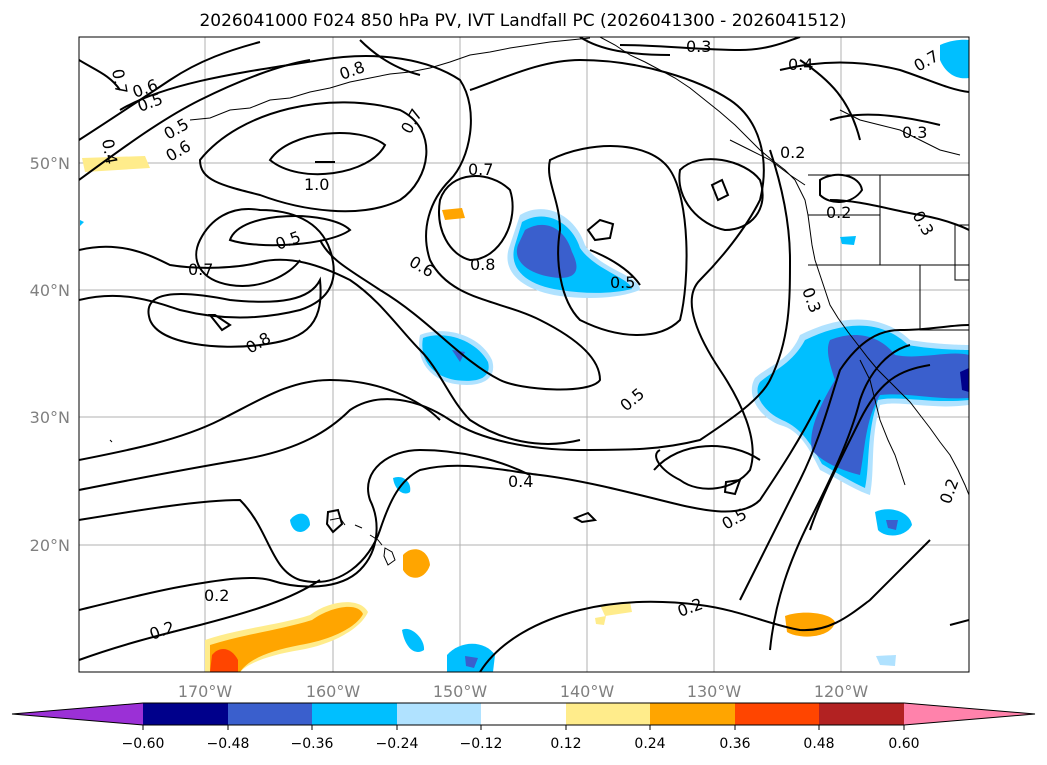 Image resolution: width=1047 pixels, height=765 pixels. What do you see at coordinates (50, 163) in the screenshot?
I see `lat-tick-label: 50°N` at bounding box center [50, 163].